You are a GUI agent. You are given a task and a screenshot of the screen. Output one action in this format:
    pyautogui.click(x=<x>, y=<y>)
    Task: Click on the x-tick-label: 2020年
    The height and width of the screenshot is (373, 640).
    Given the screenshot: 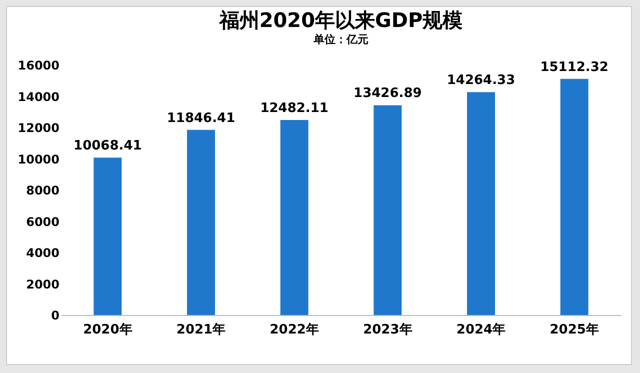 What is the action you would take?
    pyautogui.click(x=107, y=330)
    